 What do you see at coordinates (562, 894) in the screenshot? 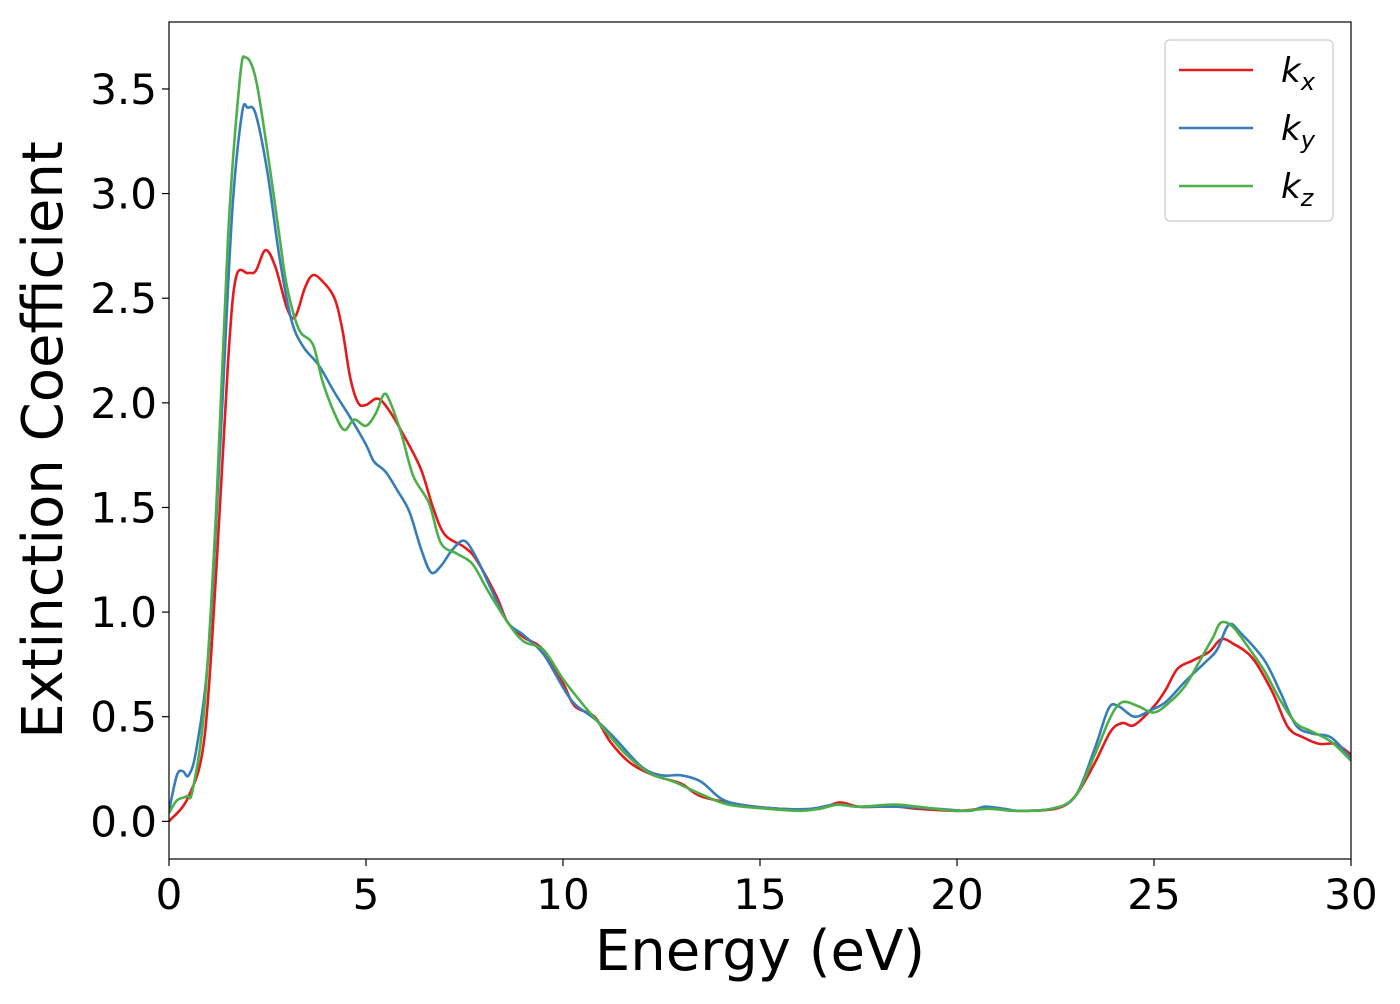
I see `x-tick-label: 10` at bounding box center [562, 894].